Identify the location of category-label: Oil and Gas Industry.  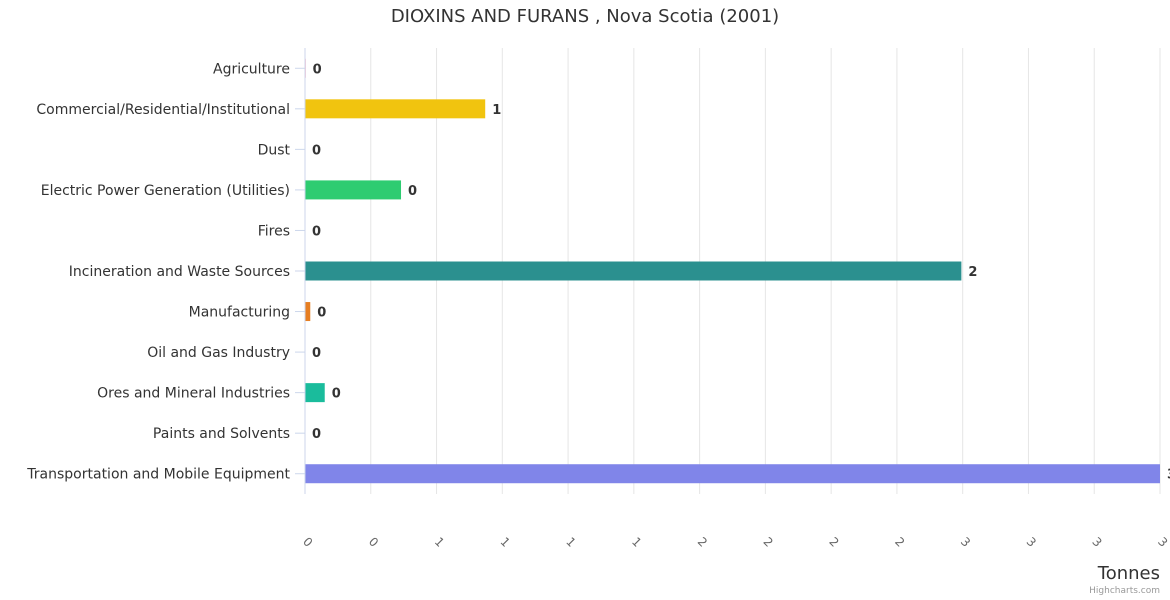
(218, 353).